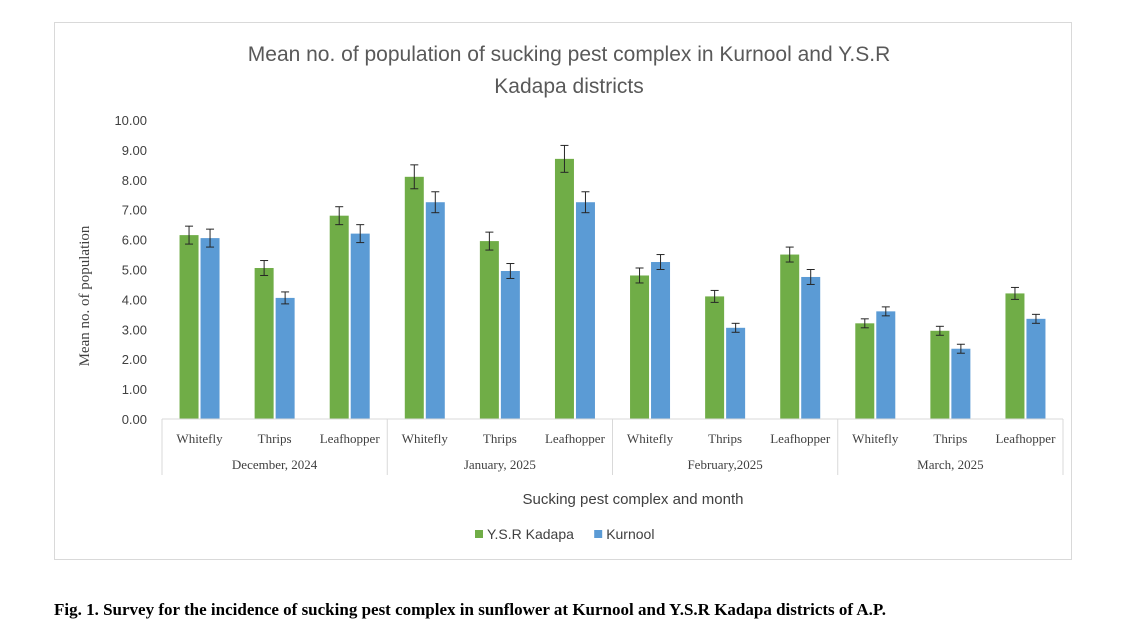  What do you see at coordinates (134, 150) in the screenshot?
I see `y-tick-label: 9.00` at bounding box center [134, 150].